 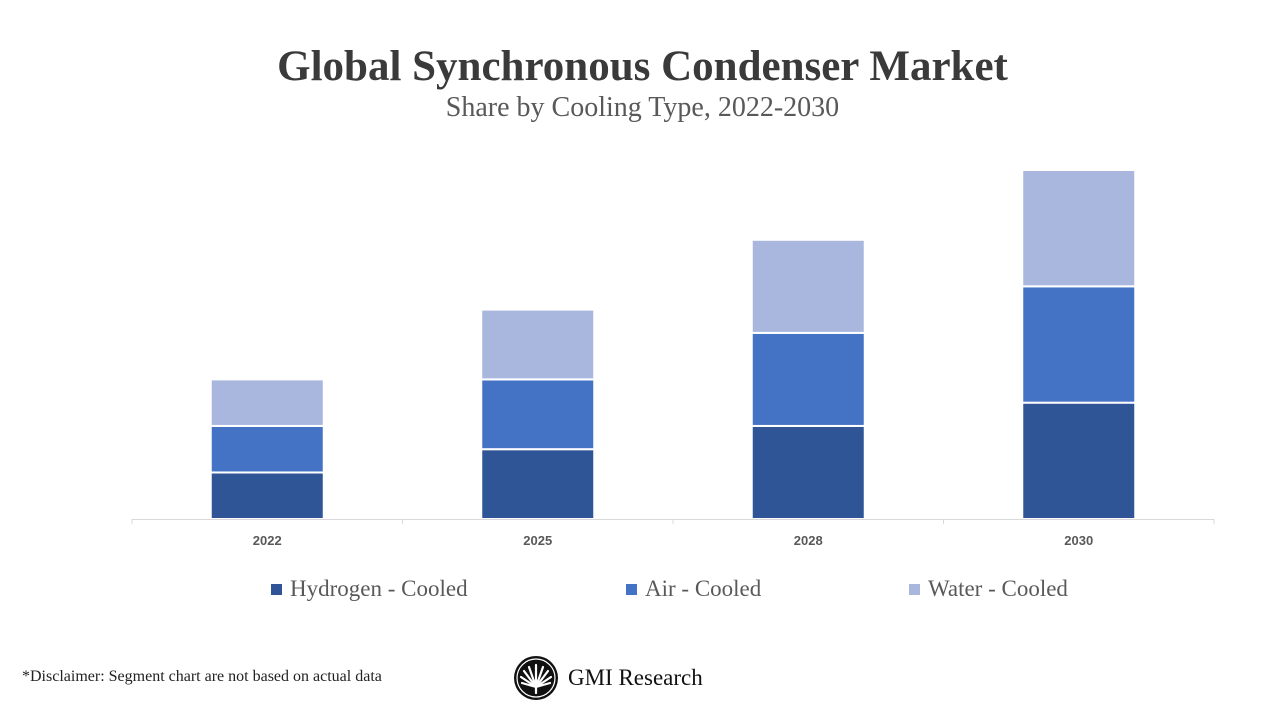 I want to click on bar-segment-2025-hydrogen-cooled, so click(x=538, y=484).